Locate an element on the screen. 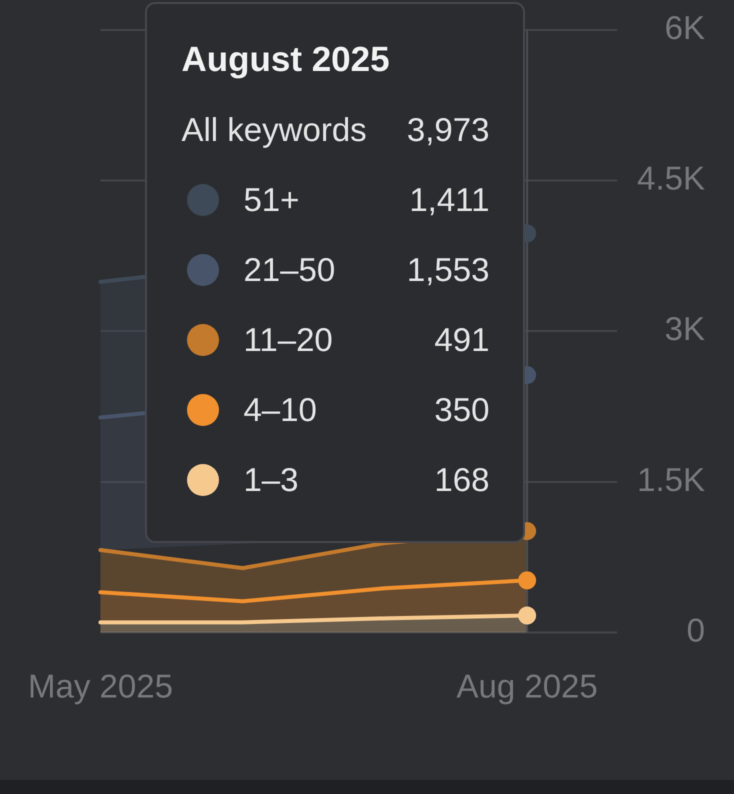 Image resolution: width=734 pixels, height=794 pixels. x-tick-label: May 2025 is located at coordinates (100, 685).